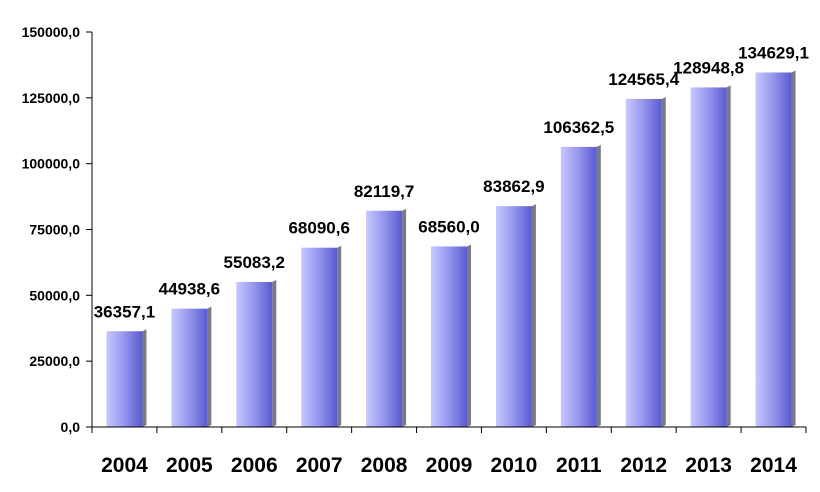  I want to click on bar-2004, so click(124, 379).